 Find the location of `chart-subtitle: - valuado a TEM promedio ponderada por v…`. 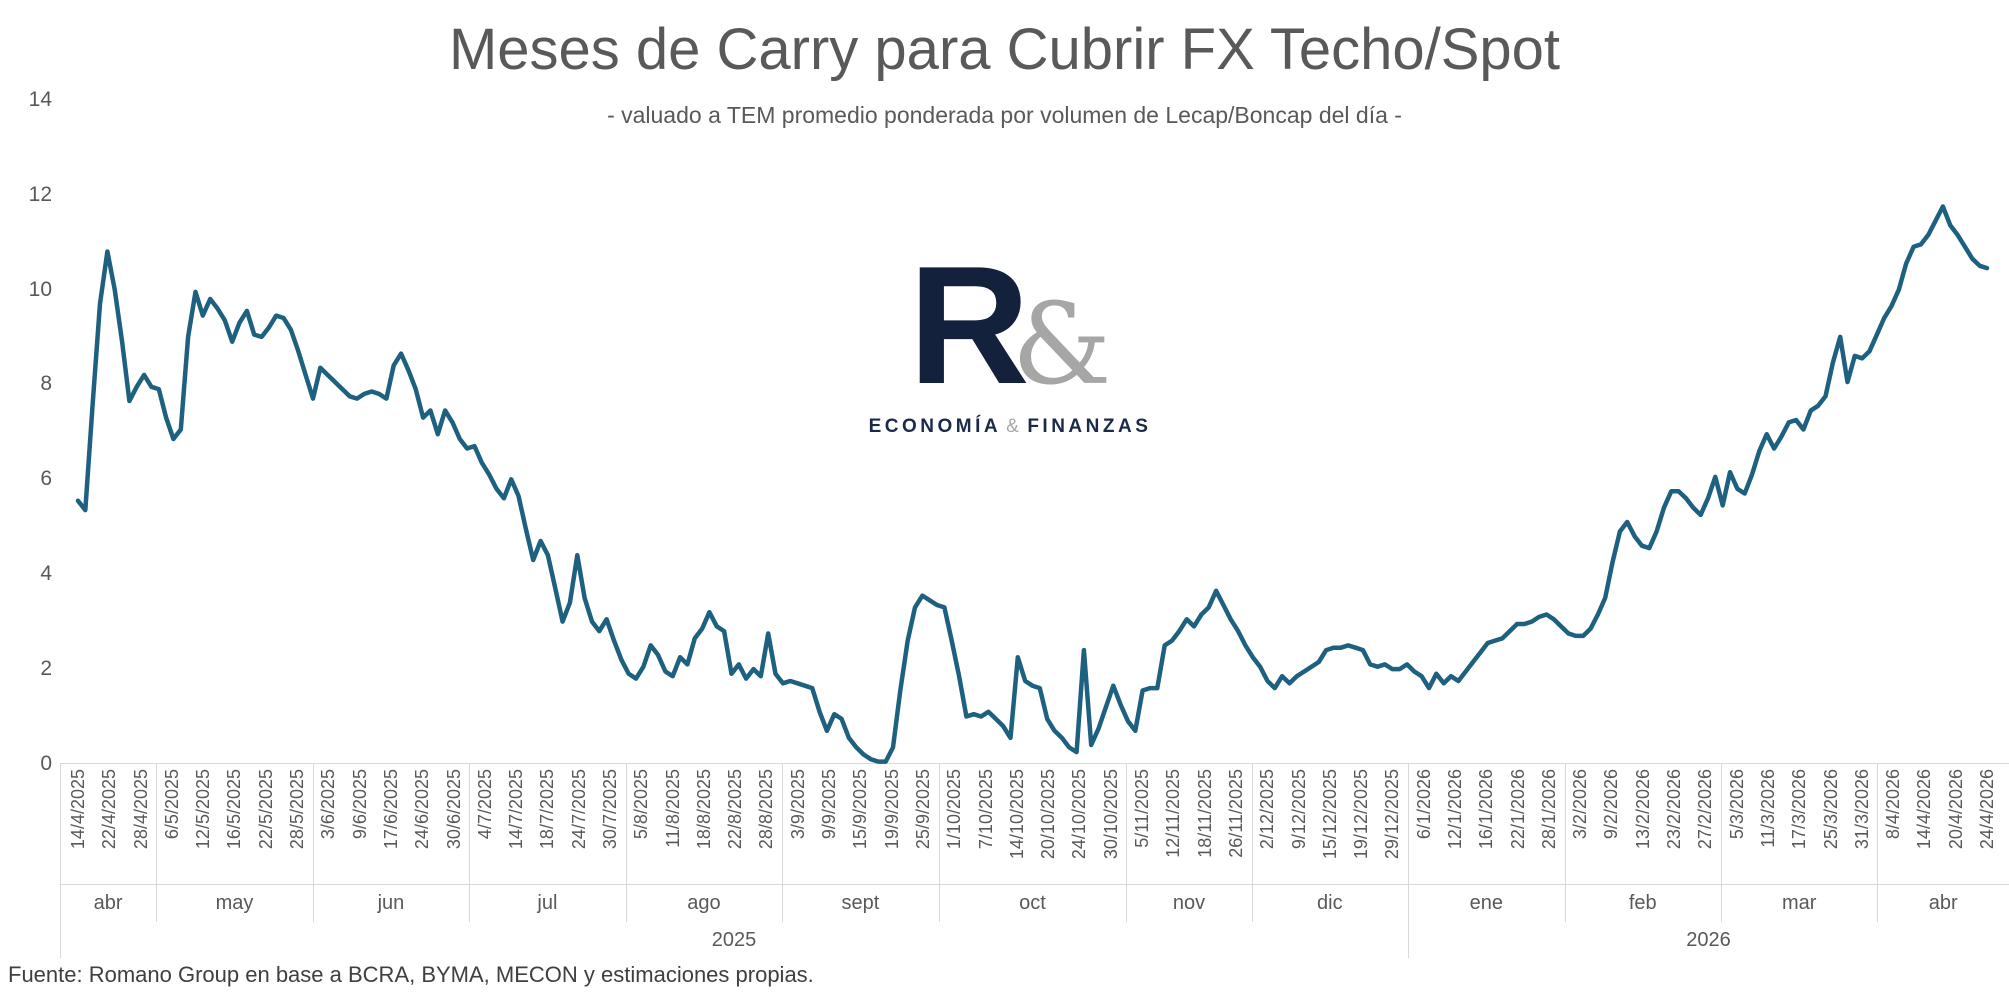

chart-subtitle: - valuado a TEM promedio ponderada por v… is located at coordinates (1004, 115).